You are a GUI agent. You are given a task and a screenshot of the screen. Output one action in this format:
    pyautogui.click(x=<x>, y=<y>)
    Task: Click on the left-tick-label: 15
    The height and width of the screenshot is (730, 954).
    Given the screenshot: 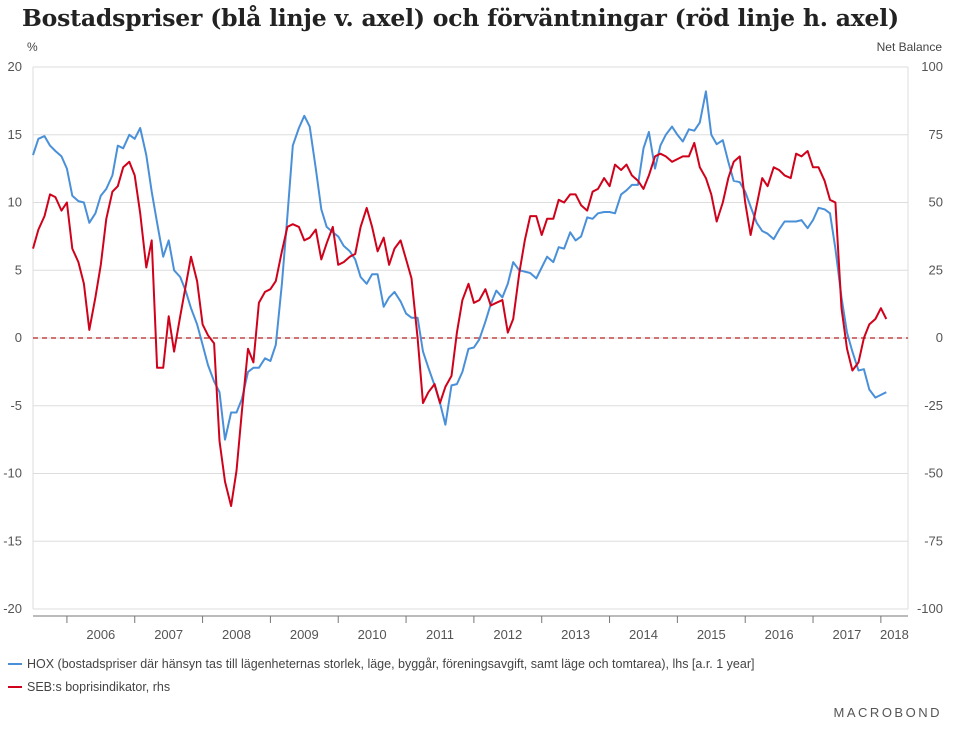 What is the action you would take?
    pyautogui.click(x=15, y=134)
    